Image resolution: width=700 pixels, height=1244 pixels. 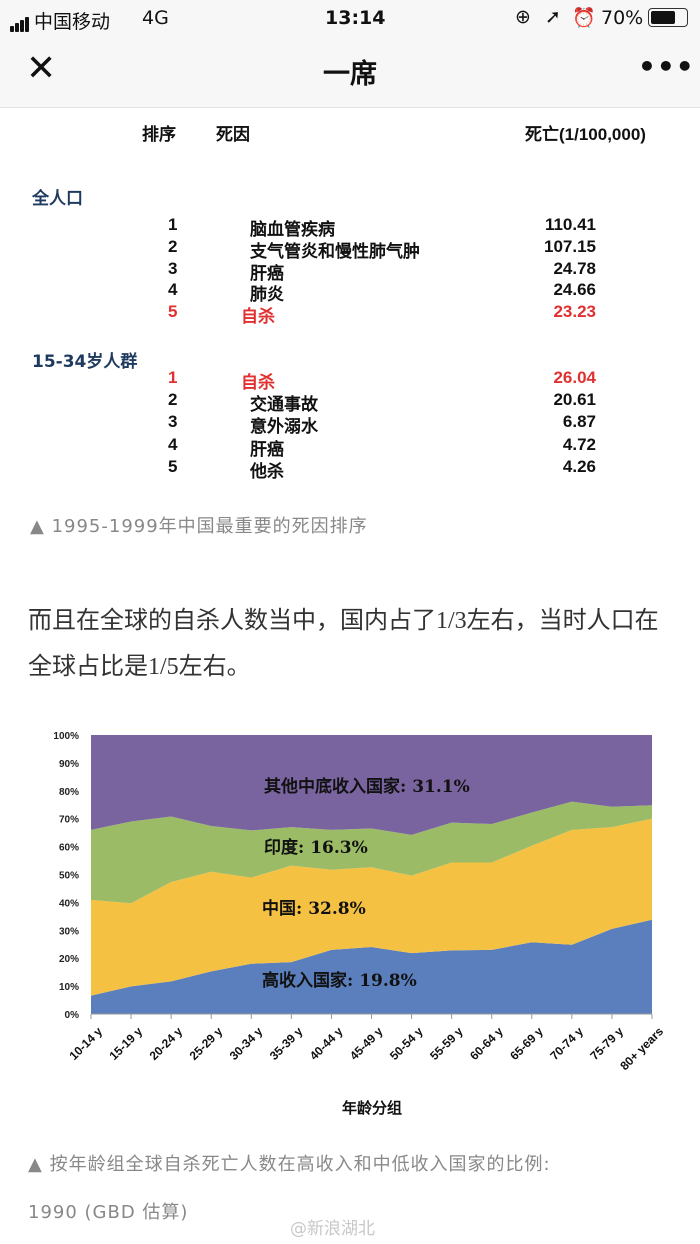 What do you see at coordinates (335, 251) in the screenshot?
I see `row-cause: 支气管炎和慢性肺气肿` at bounding box center [335, 251].